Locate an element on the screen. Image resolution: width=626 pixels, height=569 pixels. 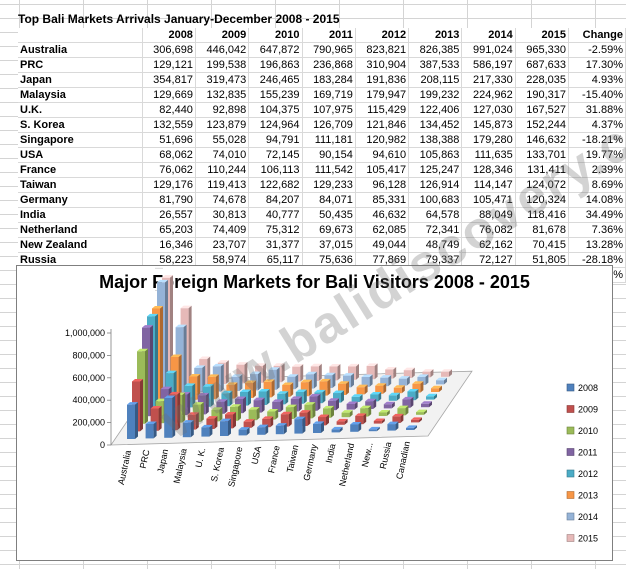
value-cell: 114,147 is located at coordinates (488, 185).